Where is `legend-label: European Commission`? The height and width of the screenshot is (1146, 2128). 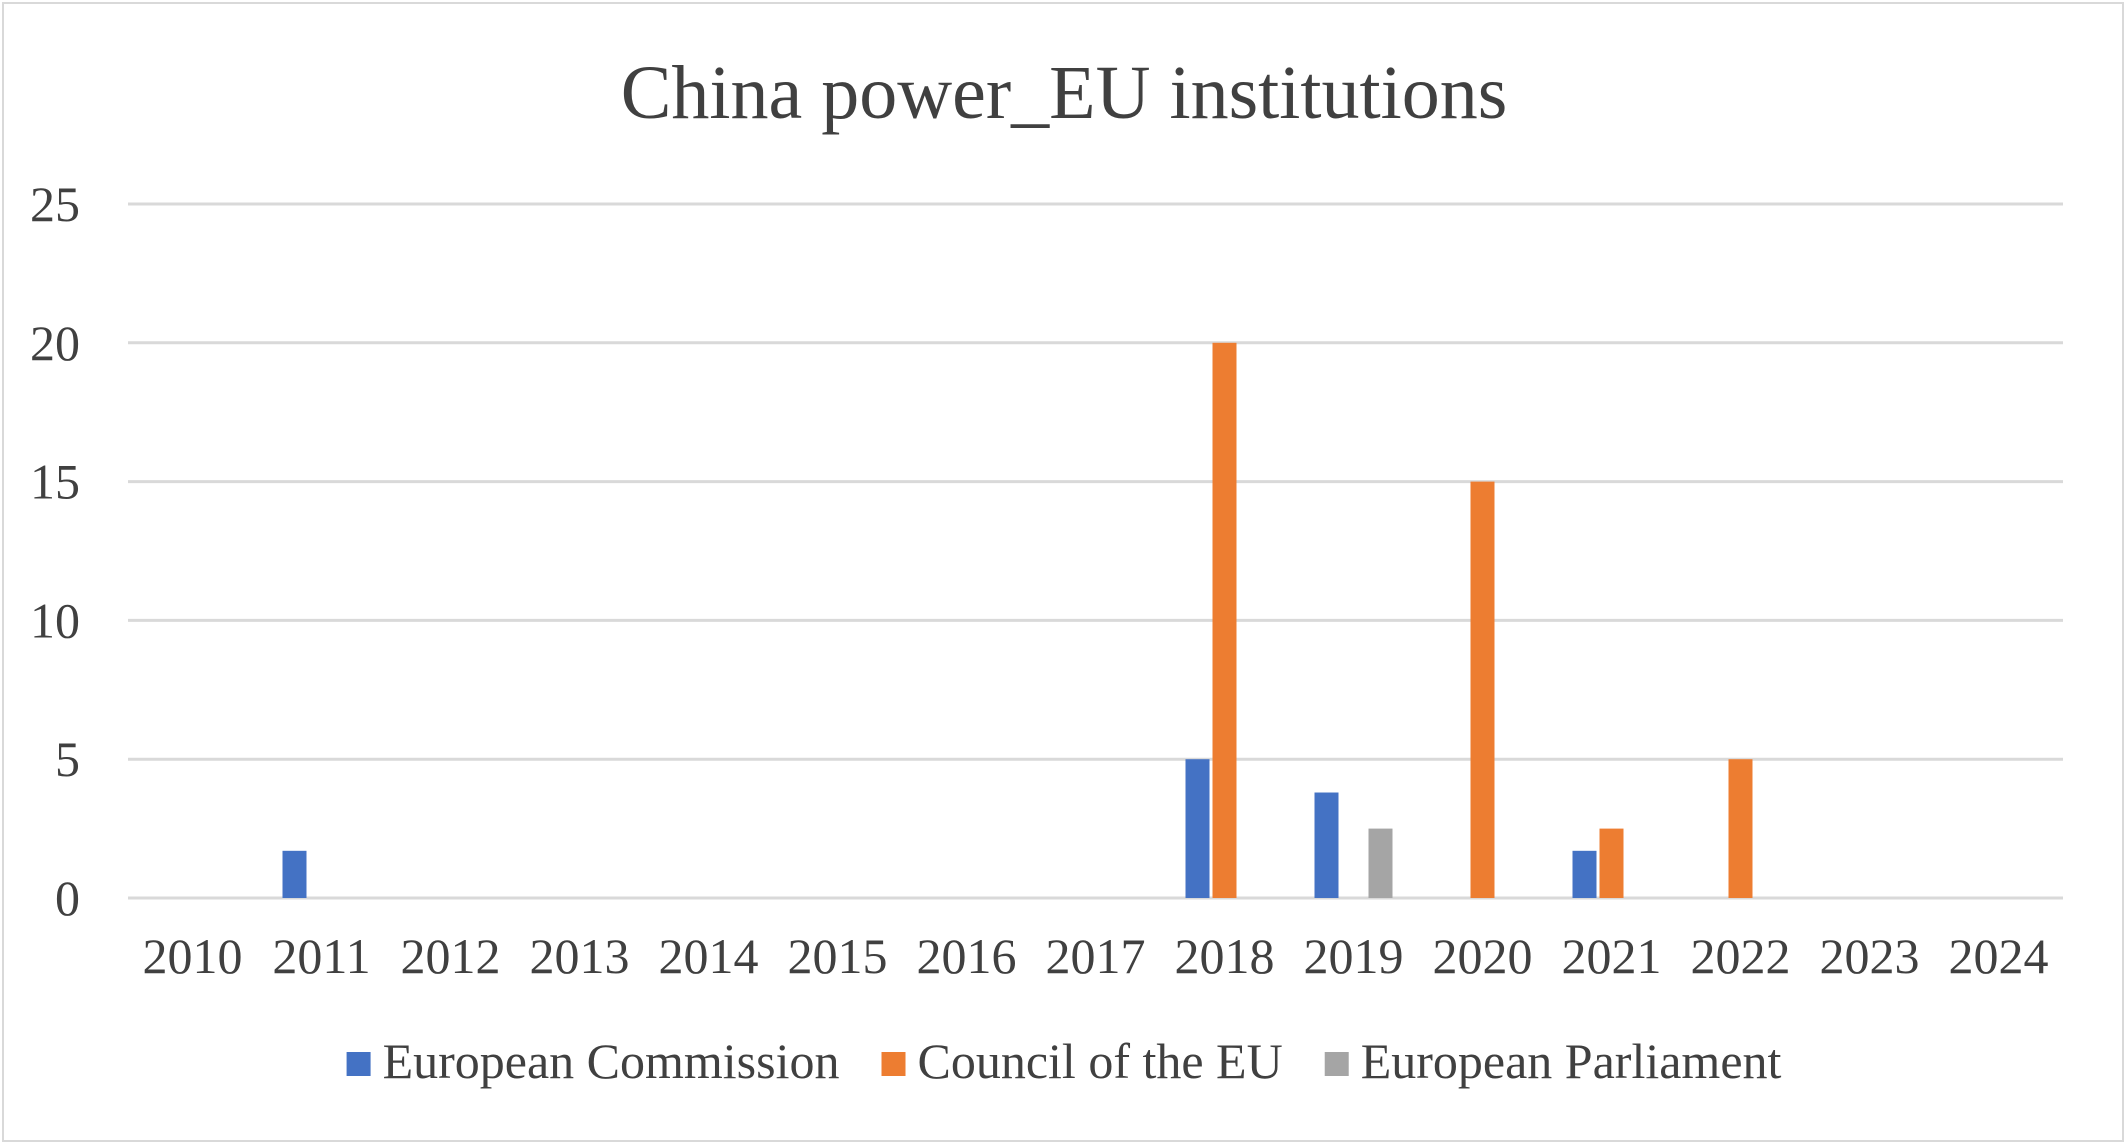
legend-label: European Commission is located at coordinates (611, 1061).